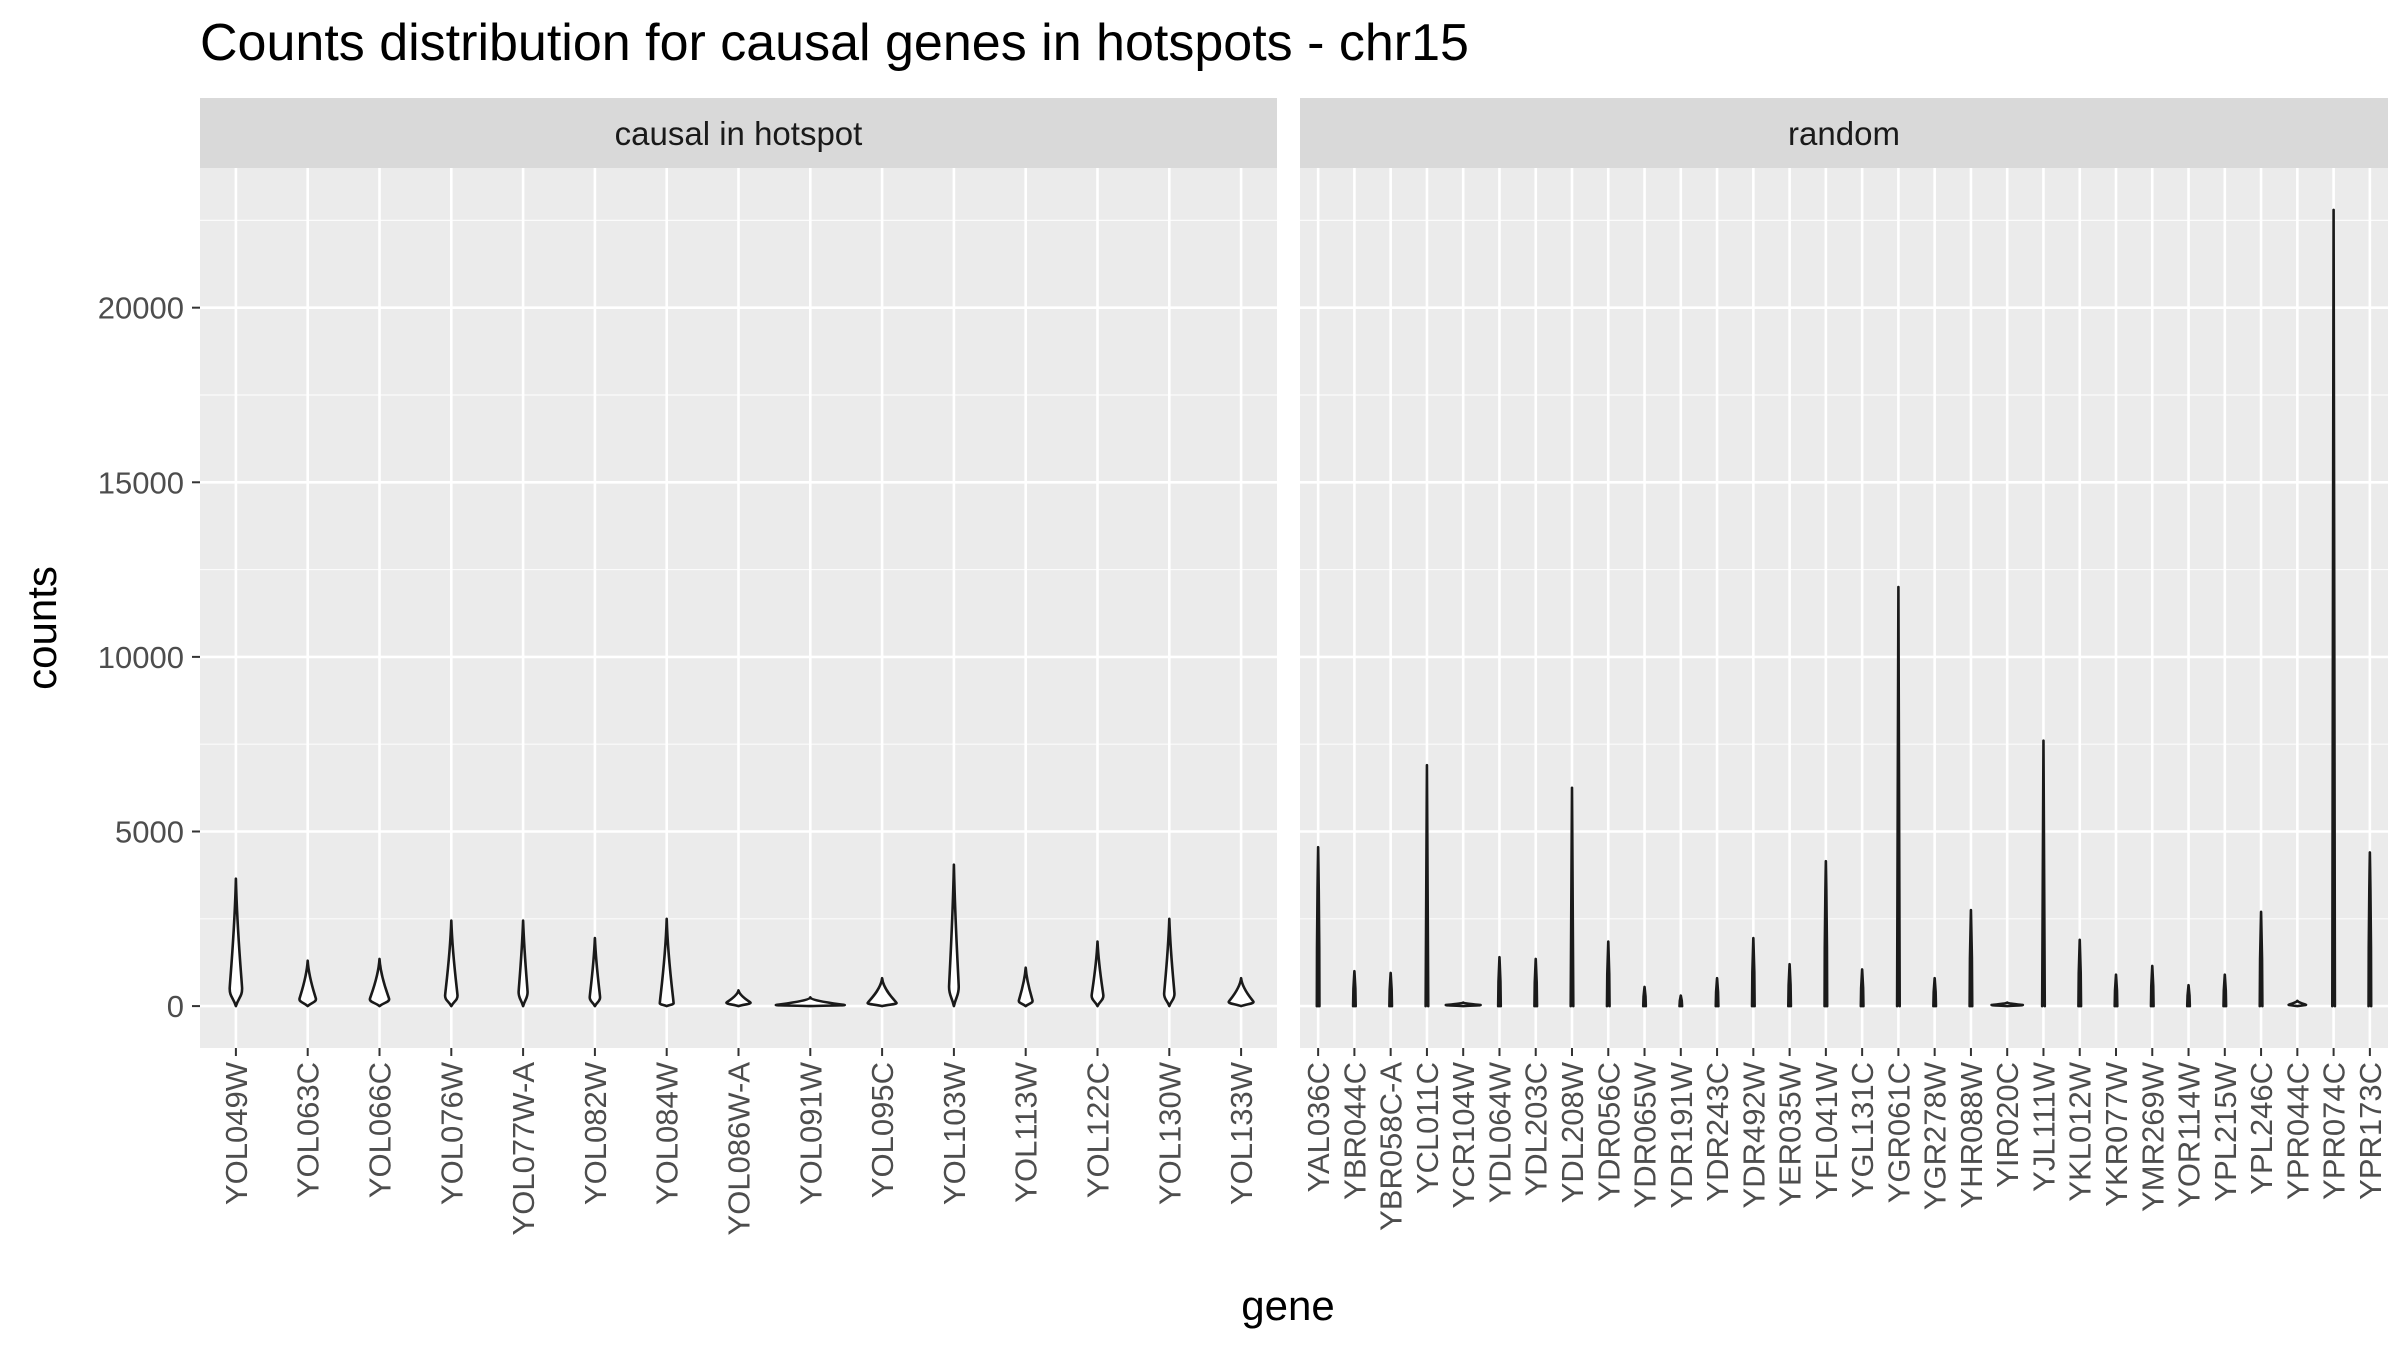 The height and width of the screenshot is (1350, 2400). I want to click on violin-YBR044C, so click(1354, 988).